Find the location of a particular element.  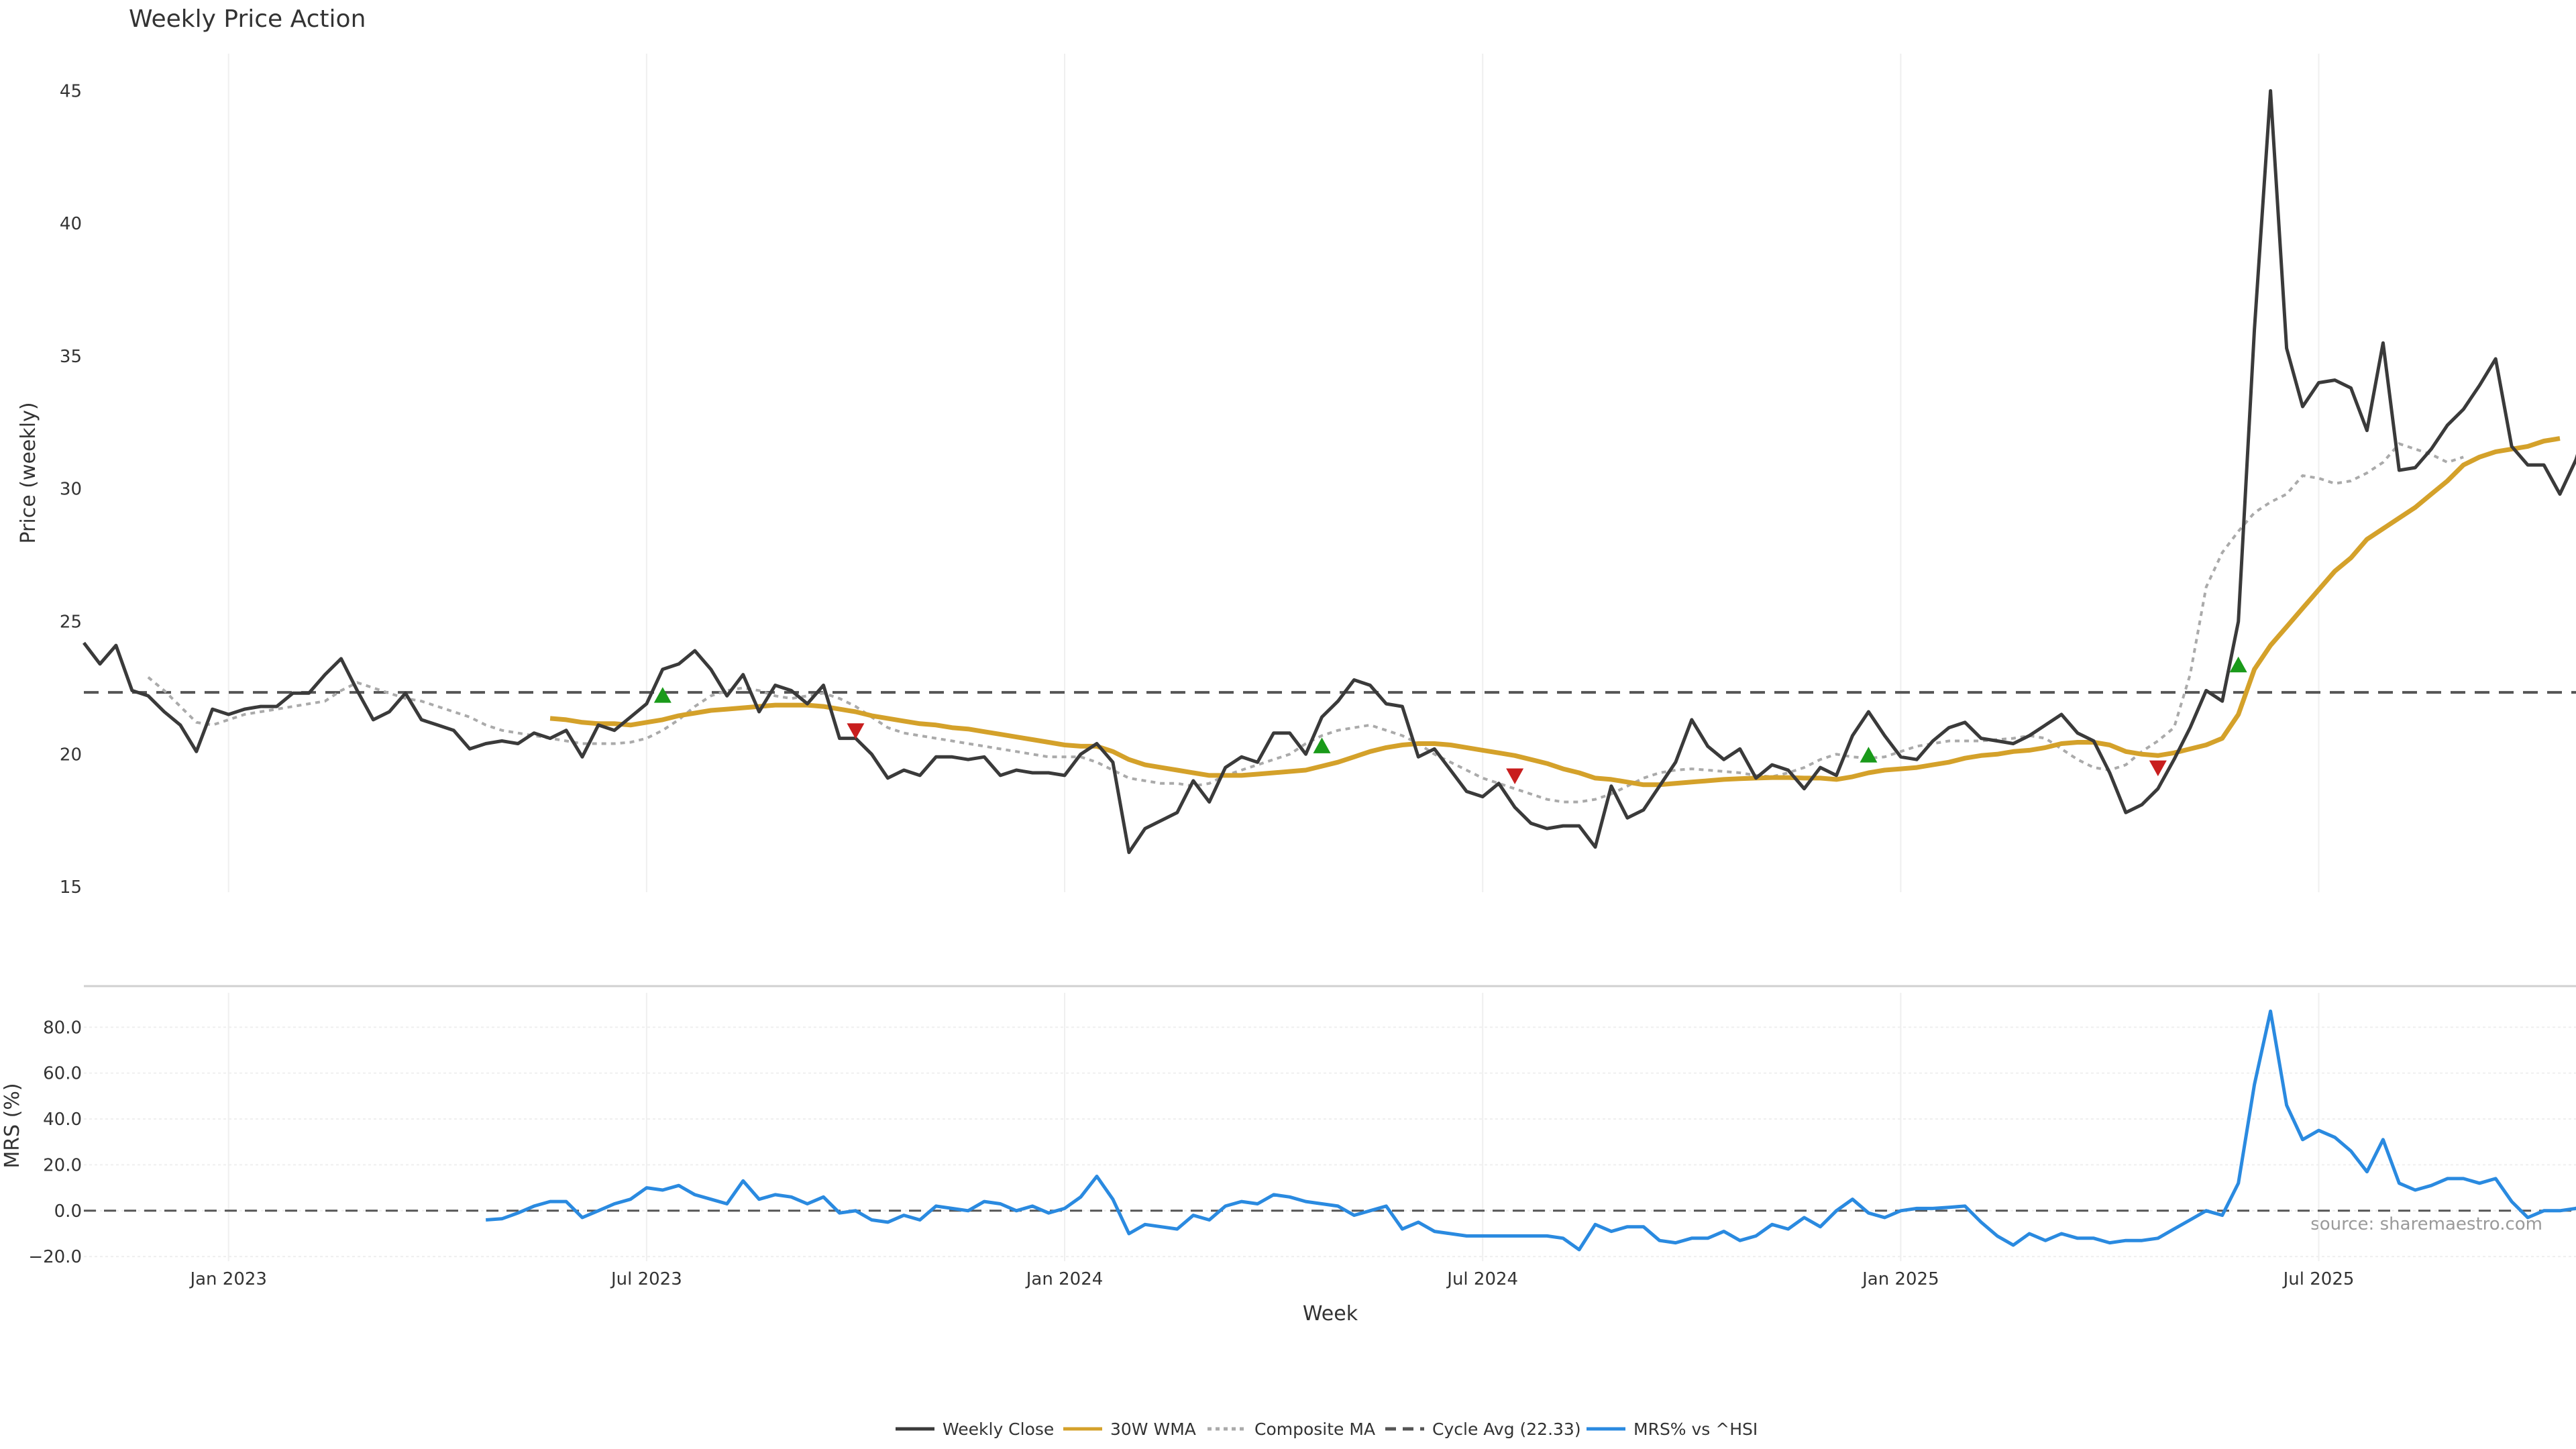

mrs-line is located at coordinates (1531, 1130).